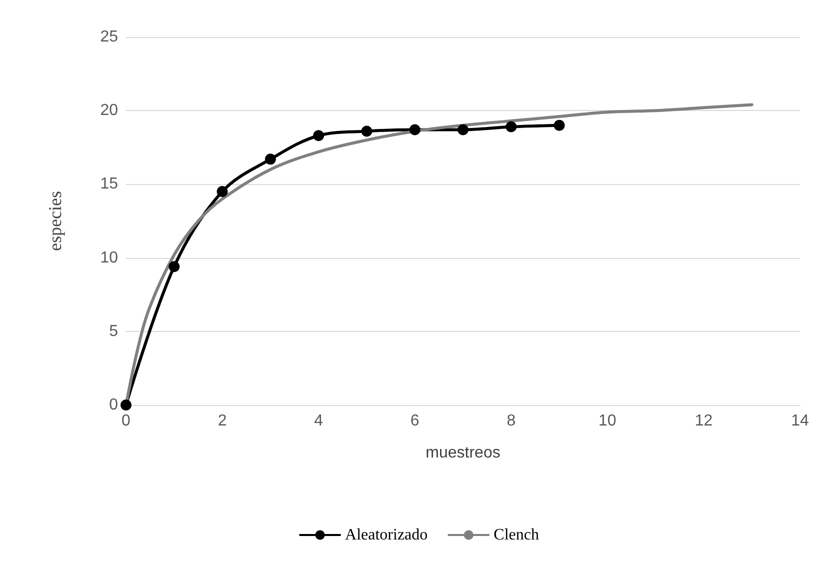 This screenshot has height=578, width=838. I want to click on y-tick-label: 5, so click(113, 331).